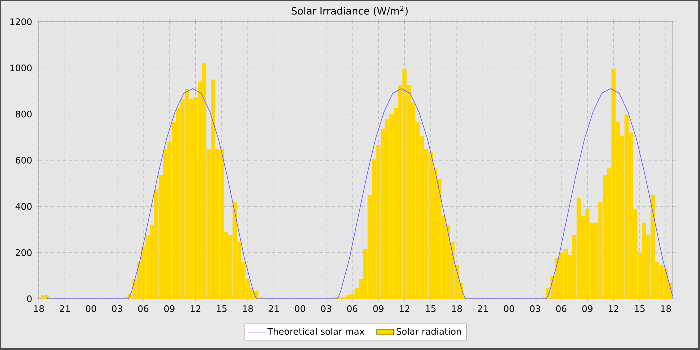 This screenshot has width=700, height=350. I want to click on y-tick-label: 1200, so click(21, 22).